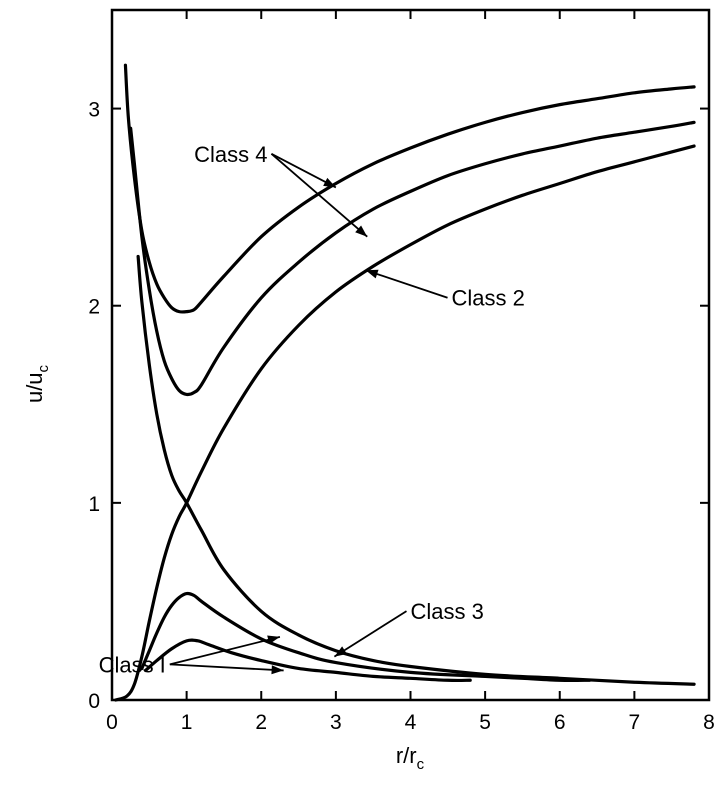 The width and height of the screenshot is (720, 789). What do you see at coordinates (635, 722) in the screenshot?
I see `x-tick-label: 7` at bounding box center [635, 722].